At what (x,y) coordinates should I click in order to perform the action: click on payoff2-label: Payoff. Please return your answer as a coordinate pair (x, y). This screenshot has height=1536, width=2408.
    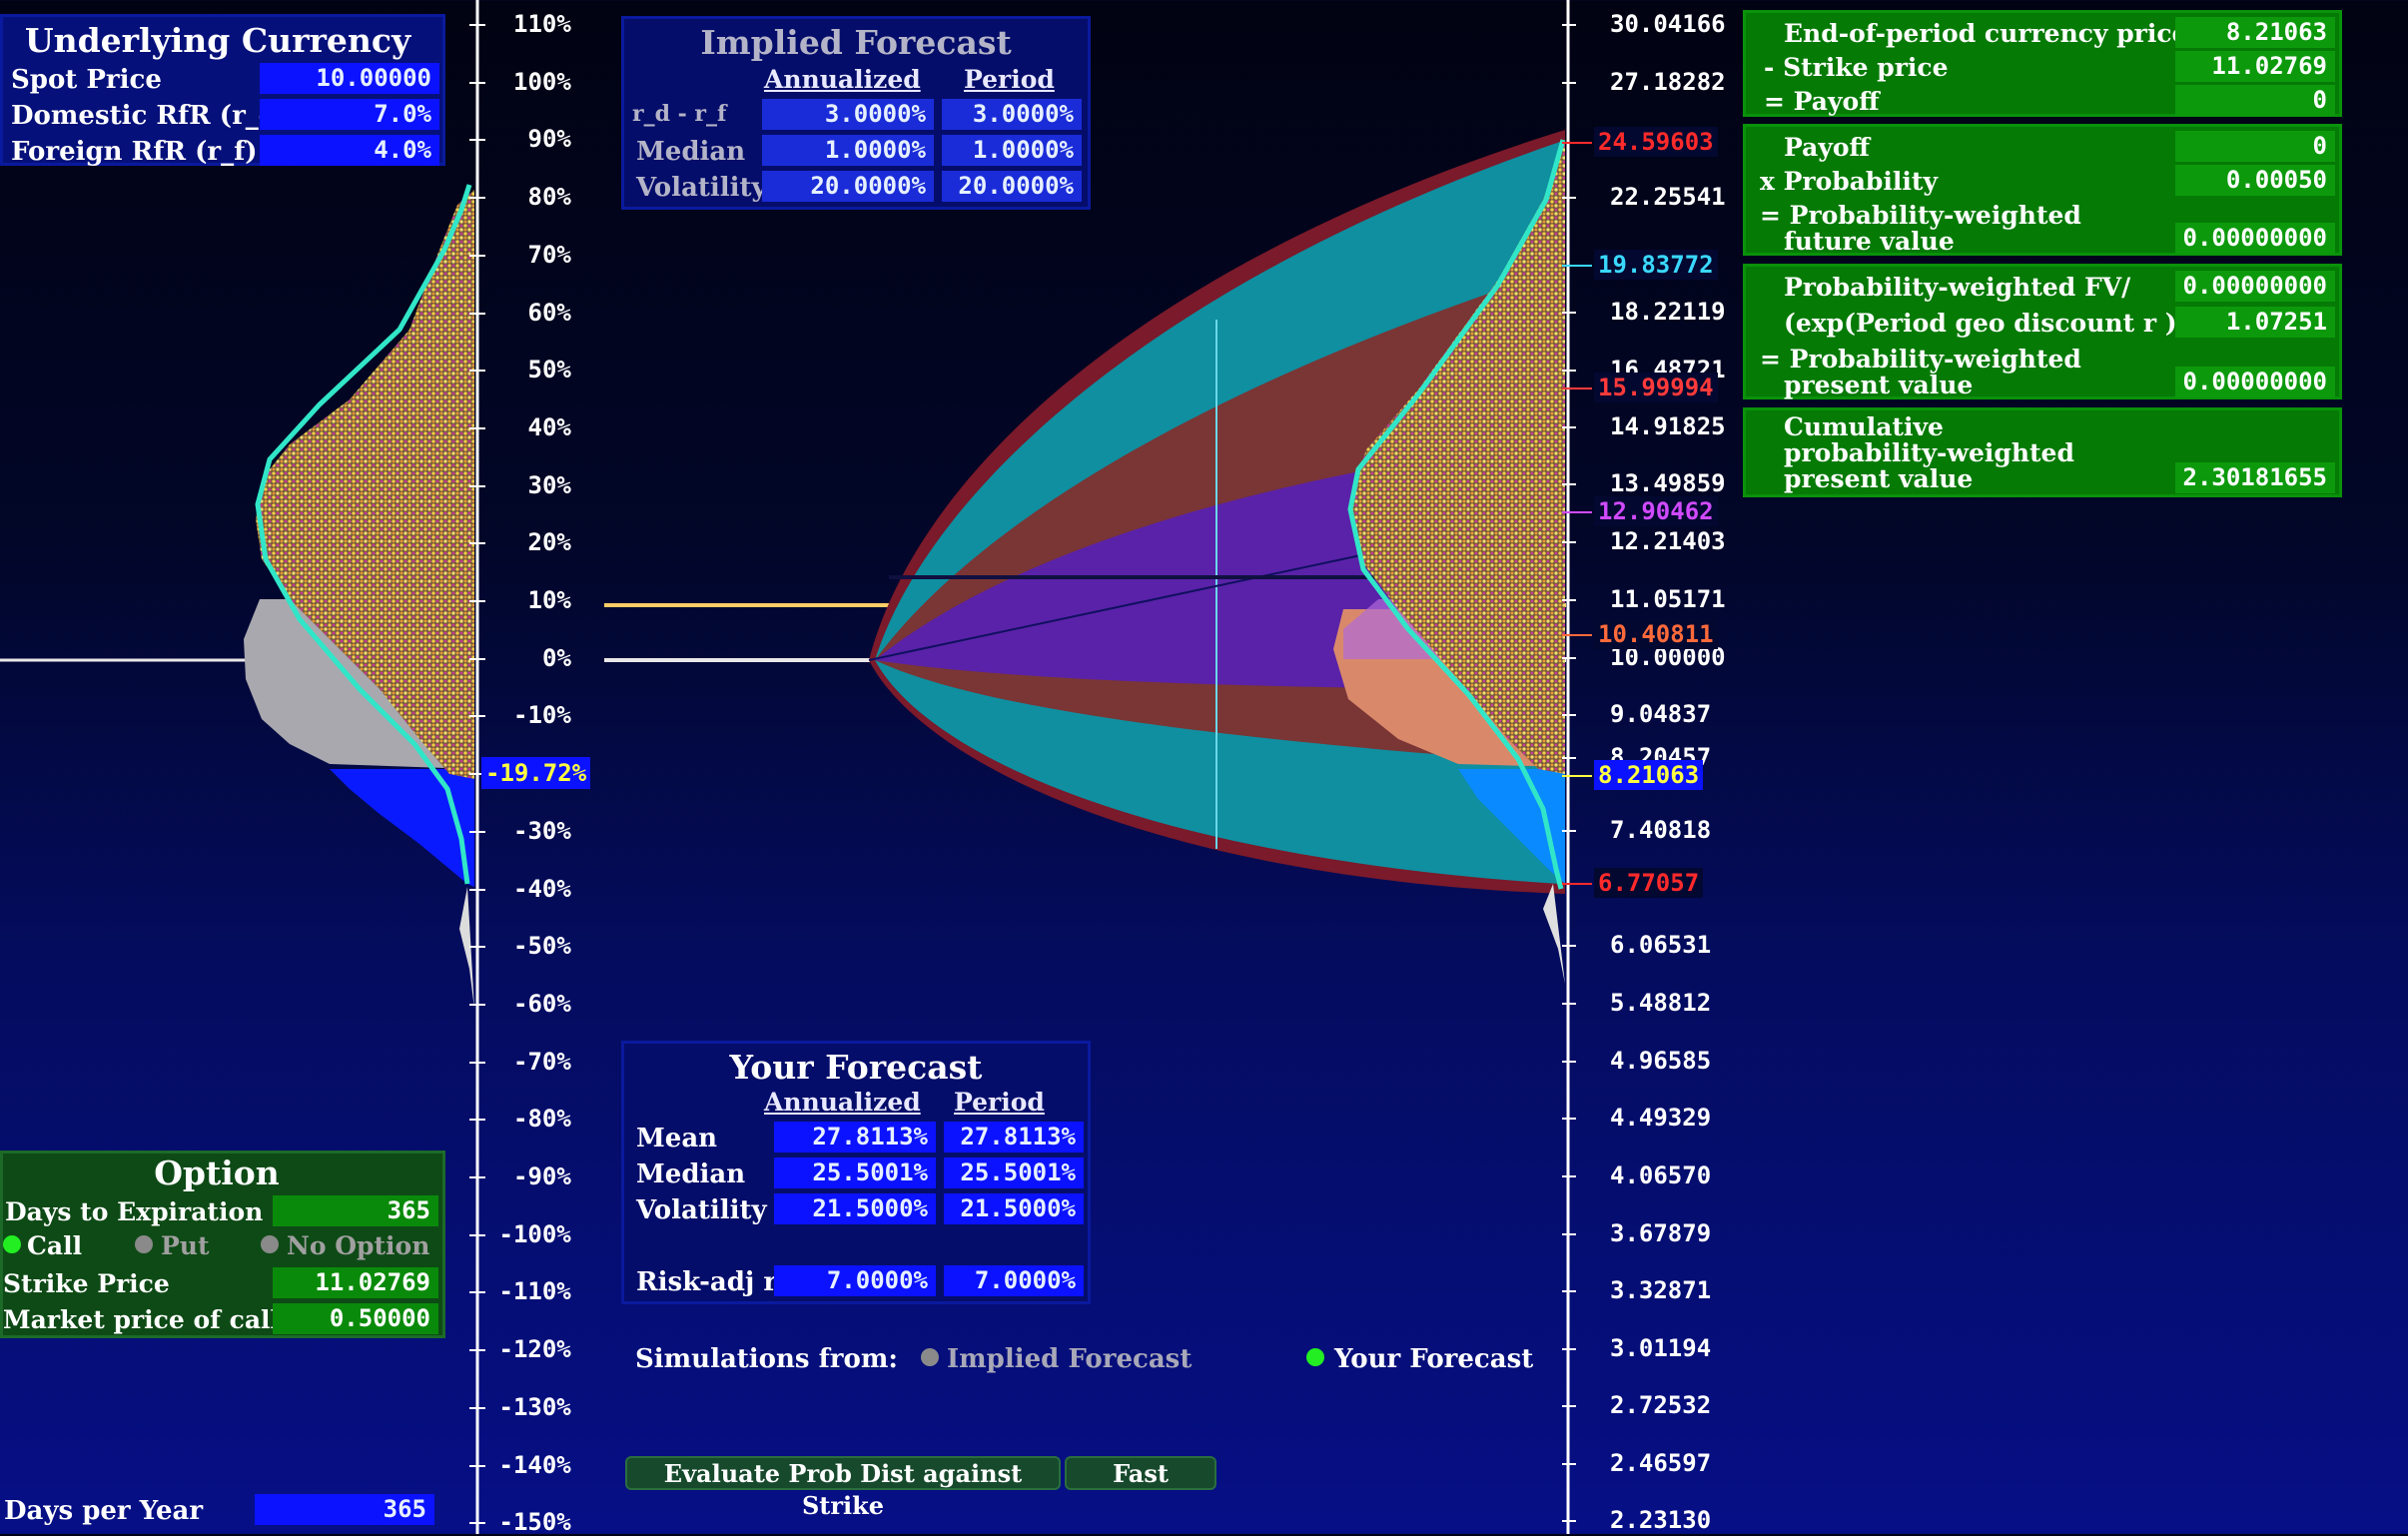
    Looking at the image, I should click on (1827, 147).